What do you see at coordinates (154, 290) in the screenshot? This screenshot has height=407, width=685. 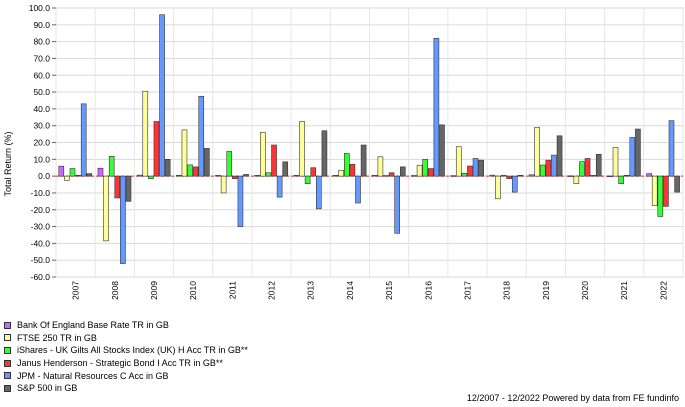 I see `x-tick-label: 2009` at bounding box center [154, 290].